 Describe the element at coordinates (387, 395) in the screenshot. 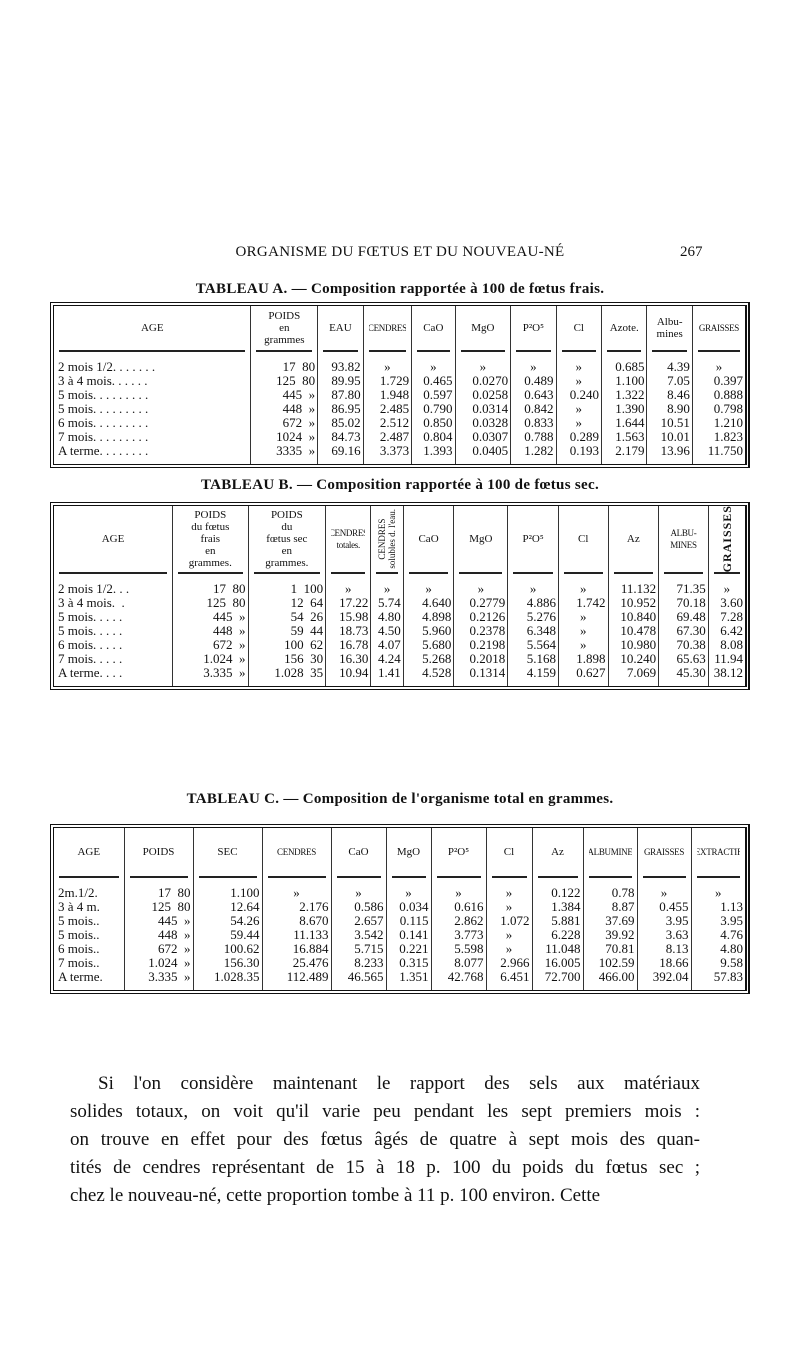

I see `table-cell: 1.948` at that location.